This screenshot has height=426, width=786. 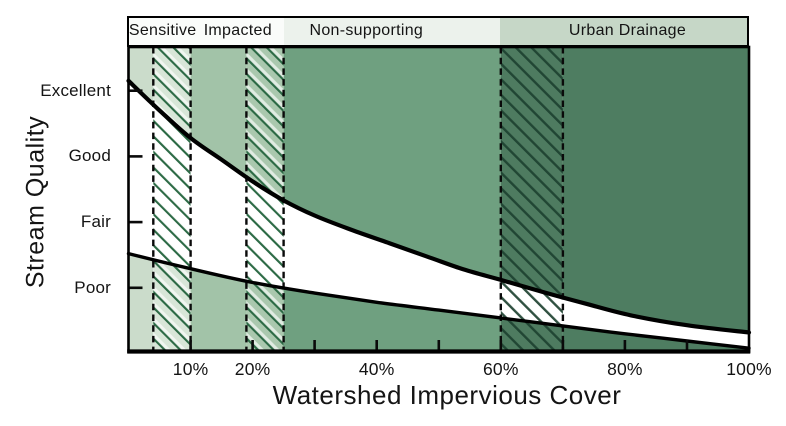 What do you see at coordinates (190, 369) in the screenshot?
I see `x-tick-label-10: 10%` at bounding box center [190, 369].